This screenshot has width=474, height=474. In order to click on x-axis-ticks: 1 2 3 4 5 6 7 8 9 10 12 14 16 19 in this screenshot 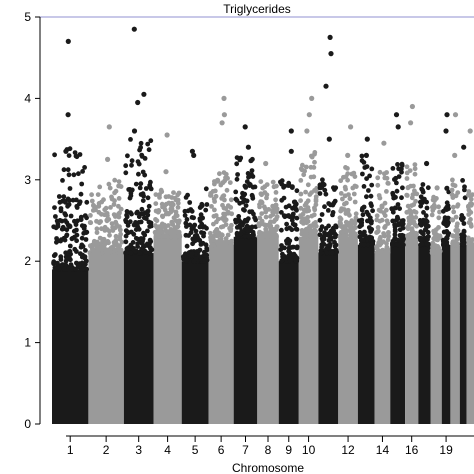, I will do `click(260, 446)`.